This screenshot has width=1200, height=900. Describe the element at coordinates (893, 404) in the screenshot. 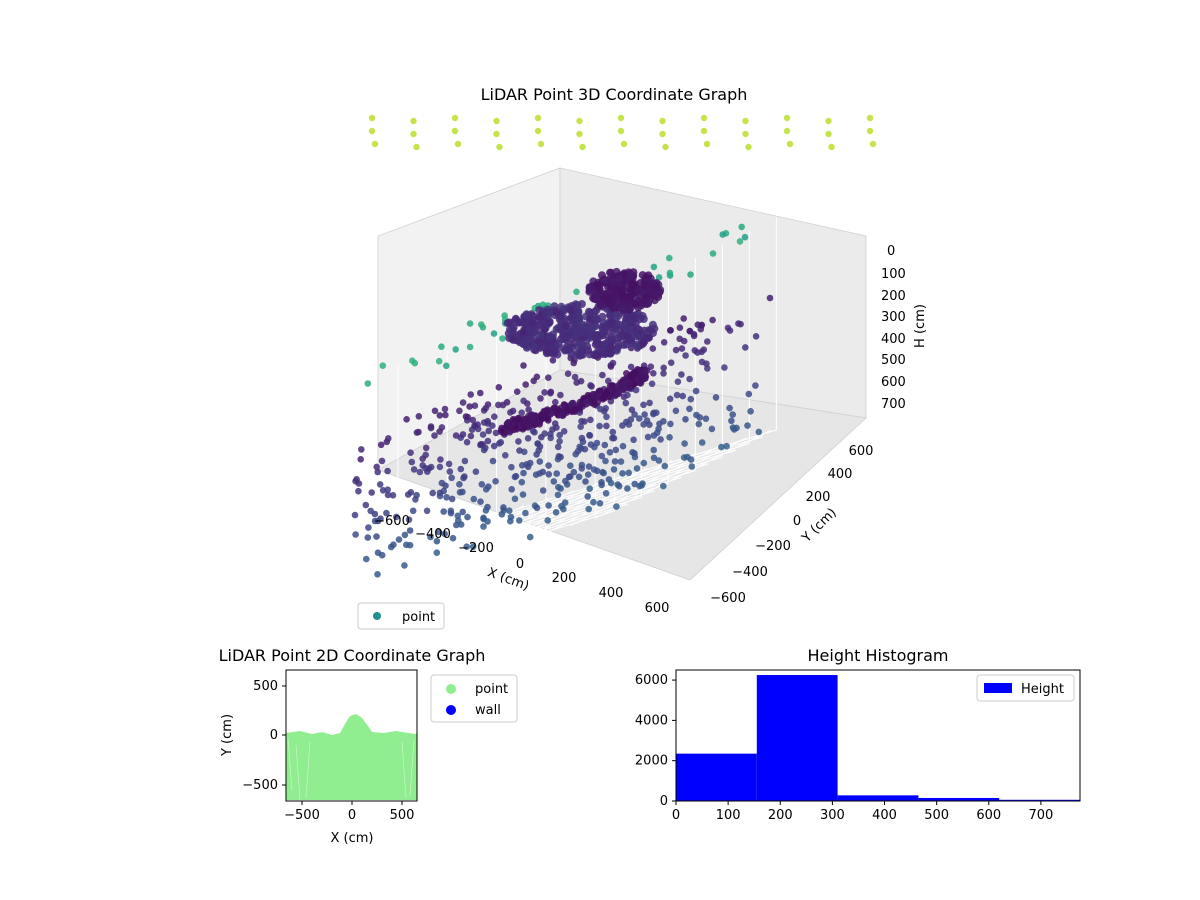

I see `z-tick-label: 700` at that location.